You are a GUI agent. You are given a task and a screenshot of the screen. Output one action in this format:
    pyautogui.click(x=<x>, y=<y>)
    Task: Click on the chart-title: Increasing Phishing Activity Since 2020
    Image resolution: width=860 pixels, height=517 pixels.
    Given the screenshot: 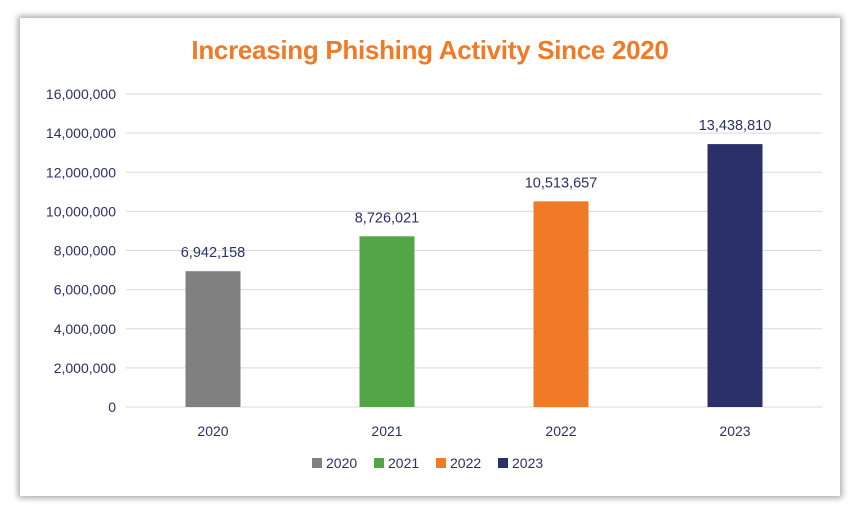 What is the action you would take?
    pyautogui.click(x=430, y=50)
    